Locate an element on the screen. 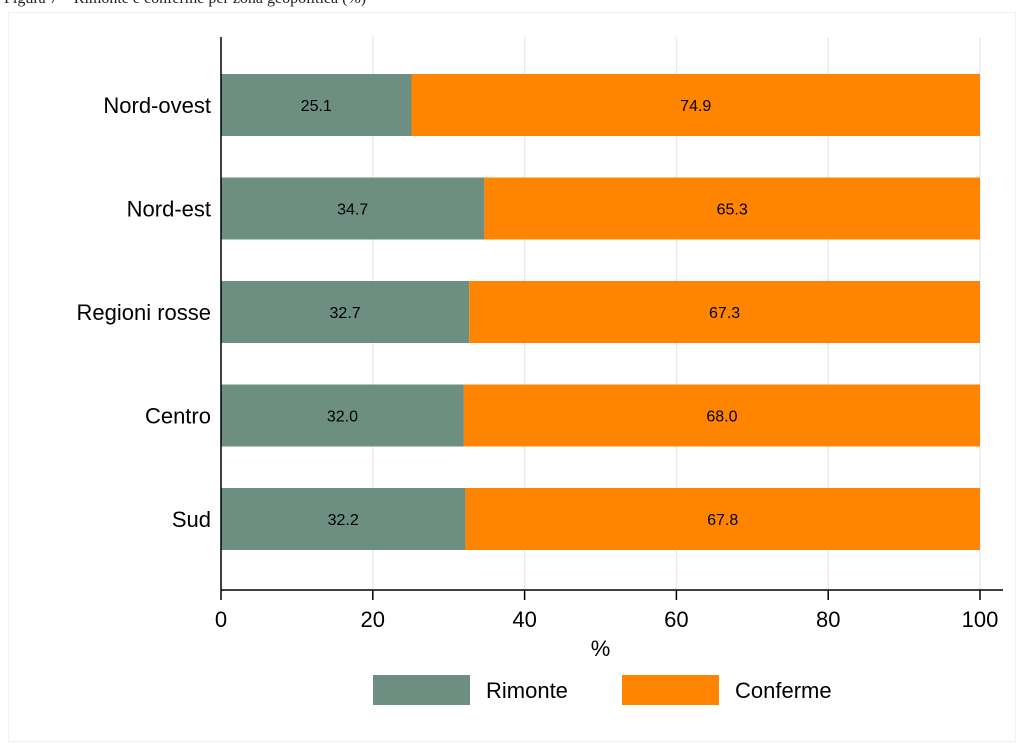 This screenshot has width=1024, height=751. x-tick-label: 40 is located at coordinates (524, 619).